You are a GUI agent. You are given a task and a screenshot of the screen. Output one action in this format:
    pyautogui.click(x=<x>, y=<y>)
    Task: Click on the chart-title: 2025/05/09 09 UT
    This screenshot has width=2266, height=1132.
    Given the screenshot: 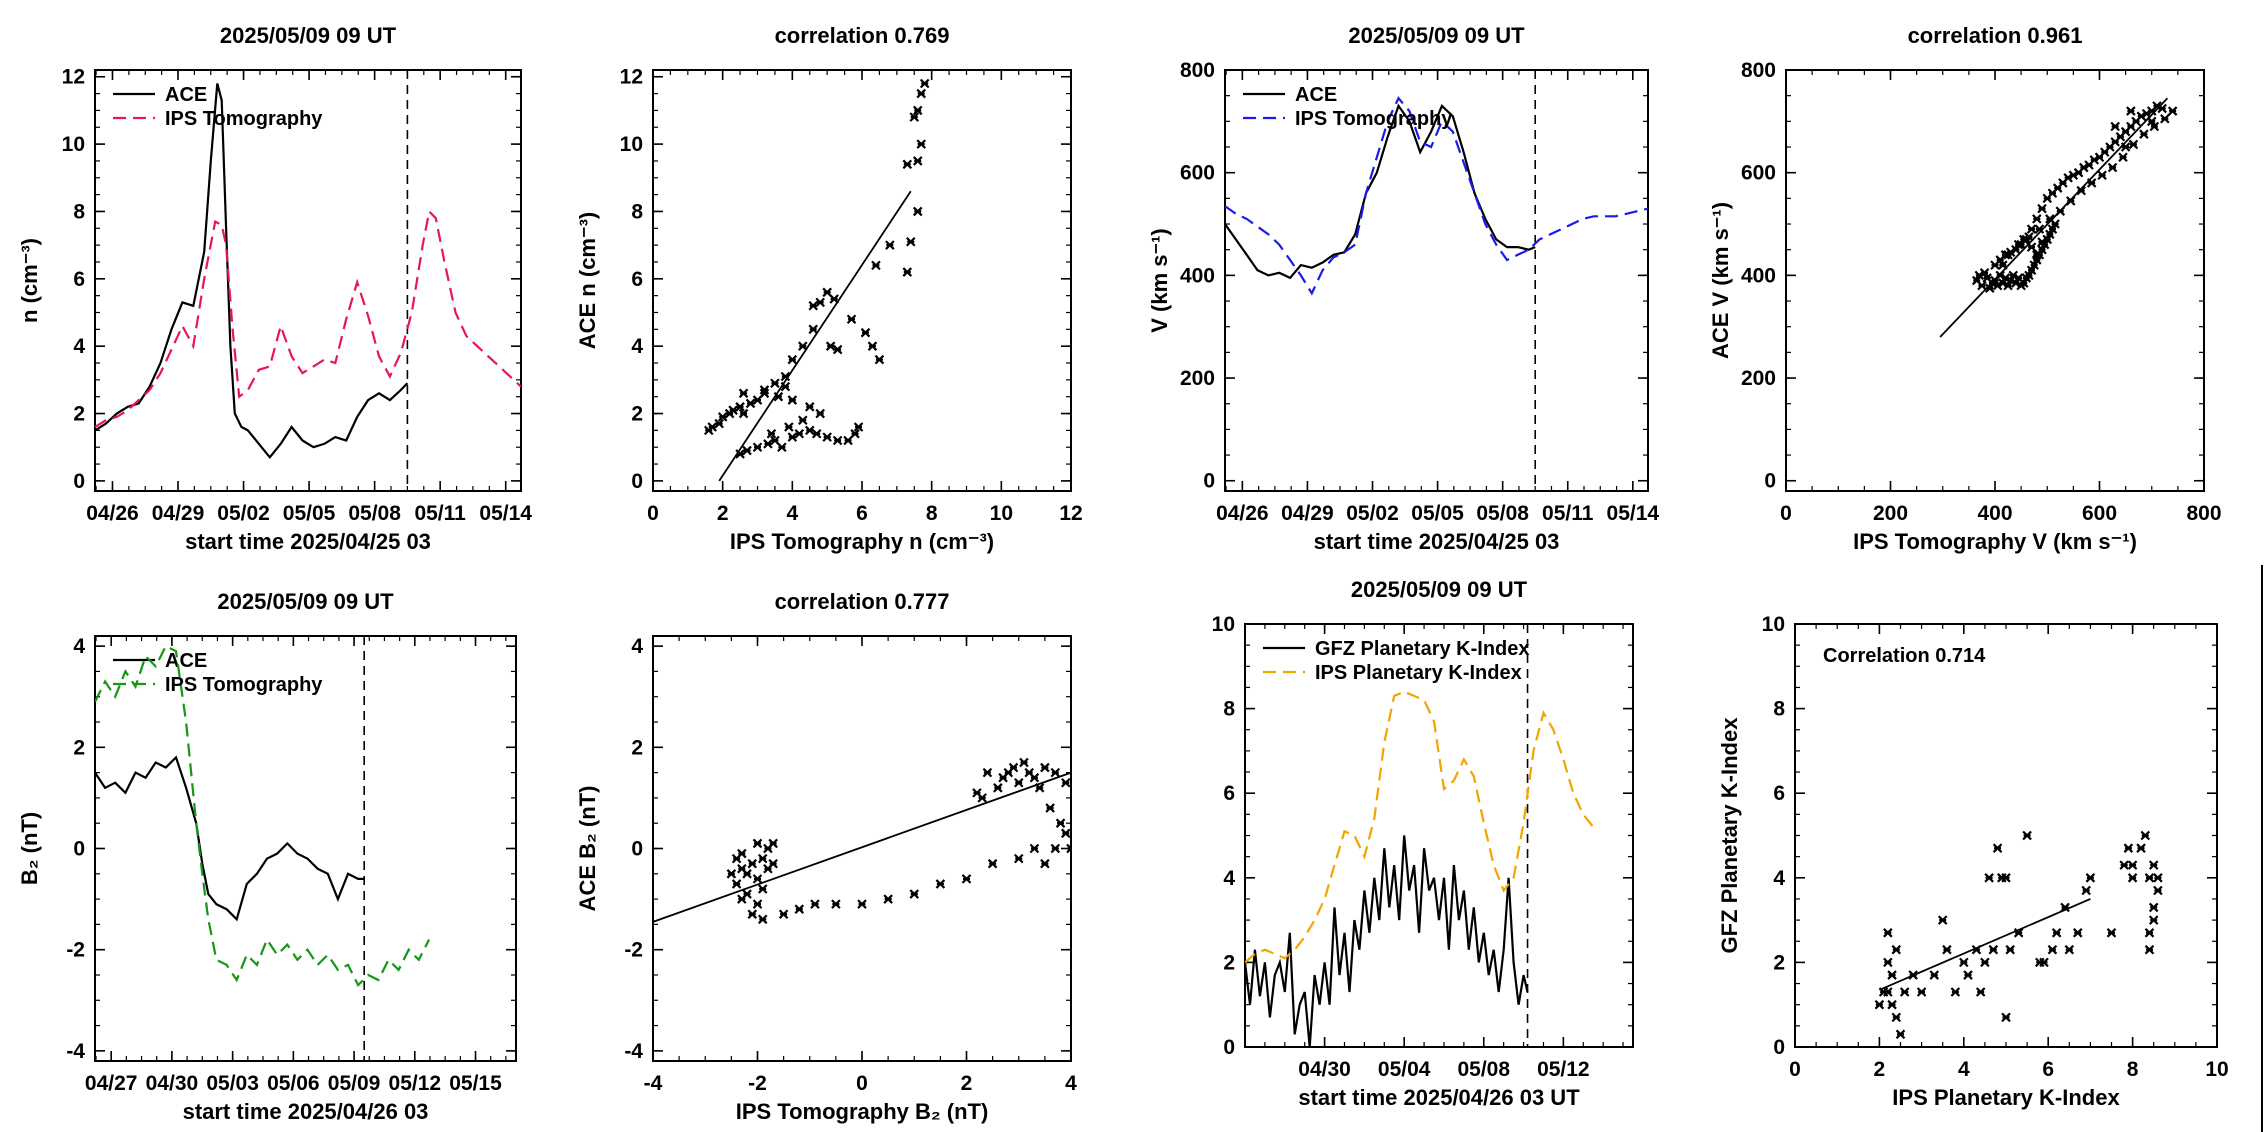 What is the action you would take?
    pyautogui.click(x=1439, y=589)
    